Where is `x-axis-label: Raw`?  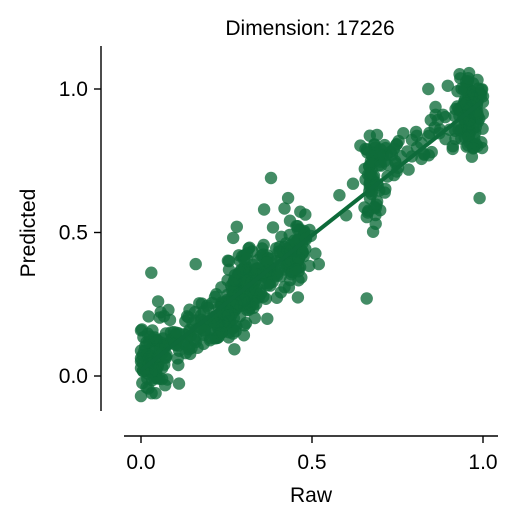 x-axis-label: Raw is located at coordinates (311, 495).